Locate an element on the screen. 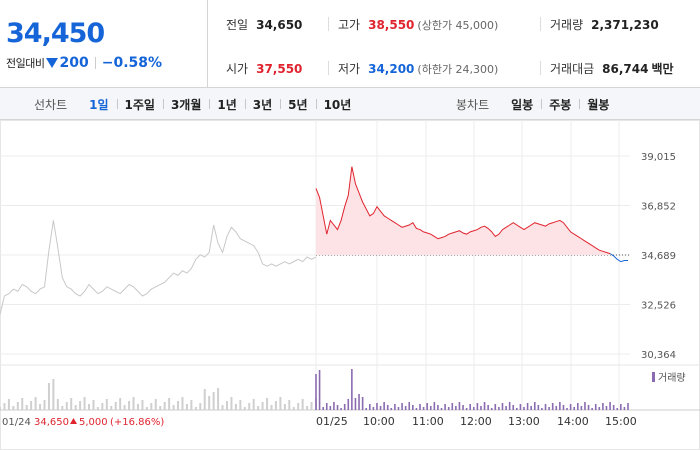  tab-candle-1: 주봉 is located at coordinates (560, 104).